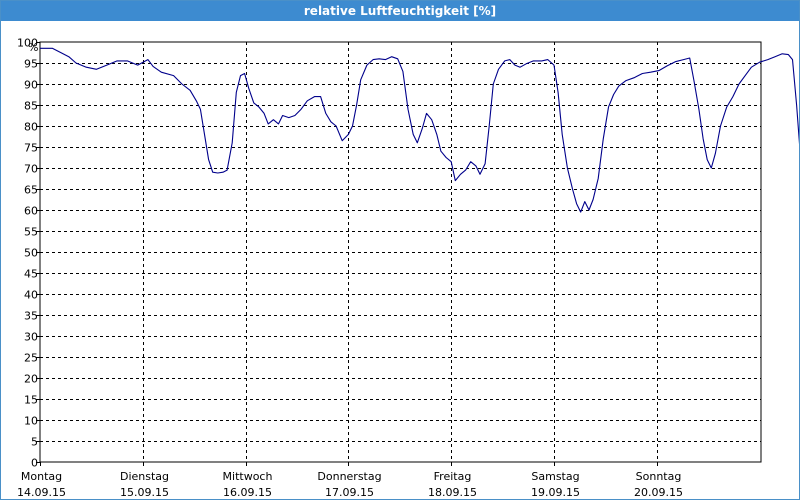  I want to click on x-tick-label-day: Dienstag, so click(144, 476).